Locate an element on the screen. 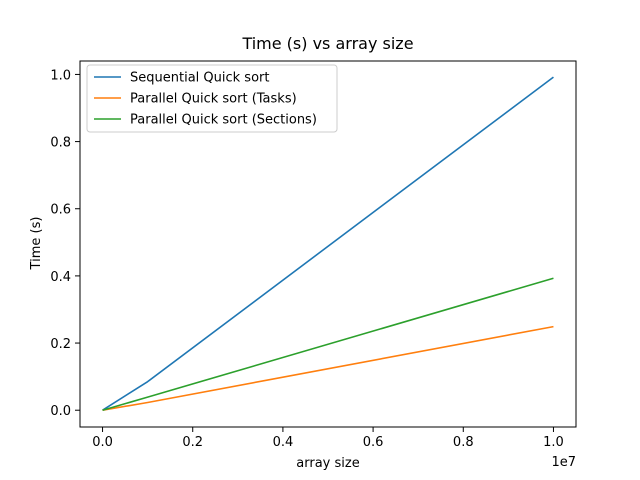 The height and width of the screenshot is (480, 640). legend-box is located at coordinates (212, 98).